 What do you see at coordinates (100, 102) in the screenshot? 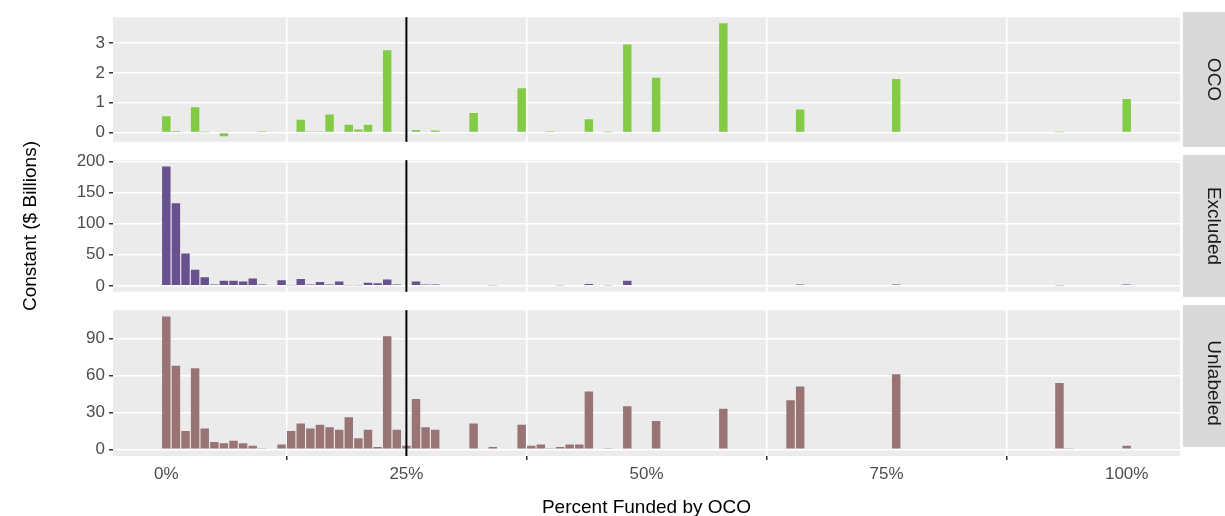
I see `y-tick-label: 1` at bounding box center [100, 102].